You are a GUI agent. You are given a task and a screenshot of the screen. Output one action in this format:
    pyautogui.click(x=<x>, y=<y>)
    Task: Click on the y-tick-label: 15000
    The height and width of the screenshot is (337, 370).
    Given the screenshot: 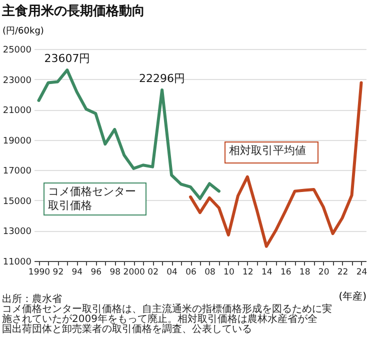 What is the action you would take?
    pyautogui.click(x=17, y=201)
    